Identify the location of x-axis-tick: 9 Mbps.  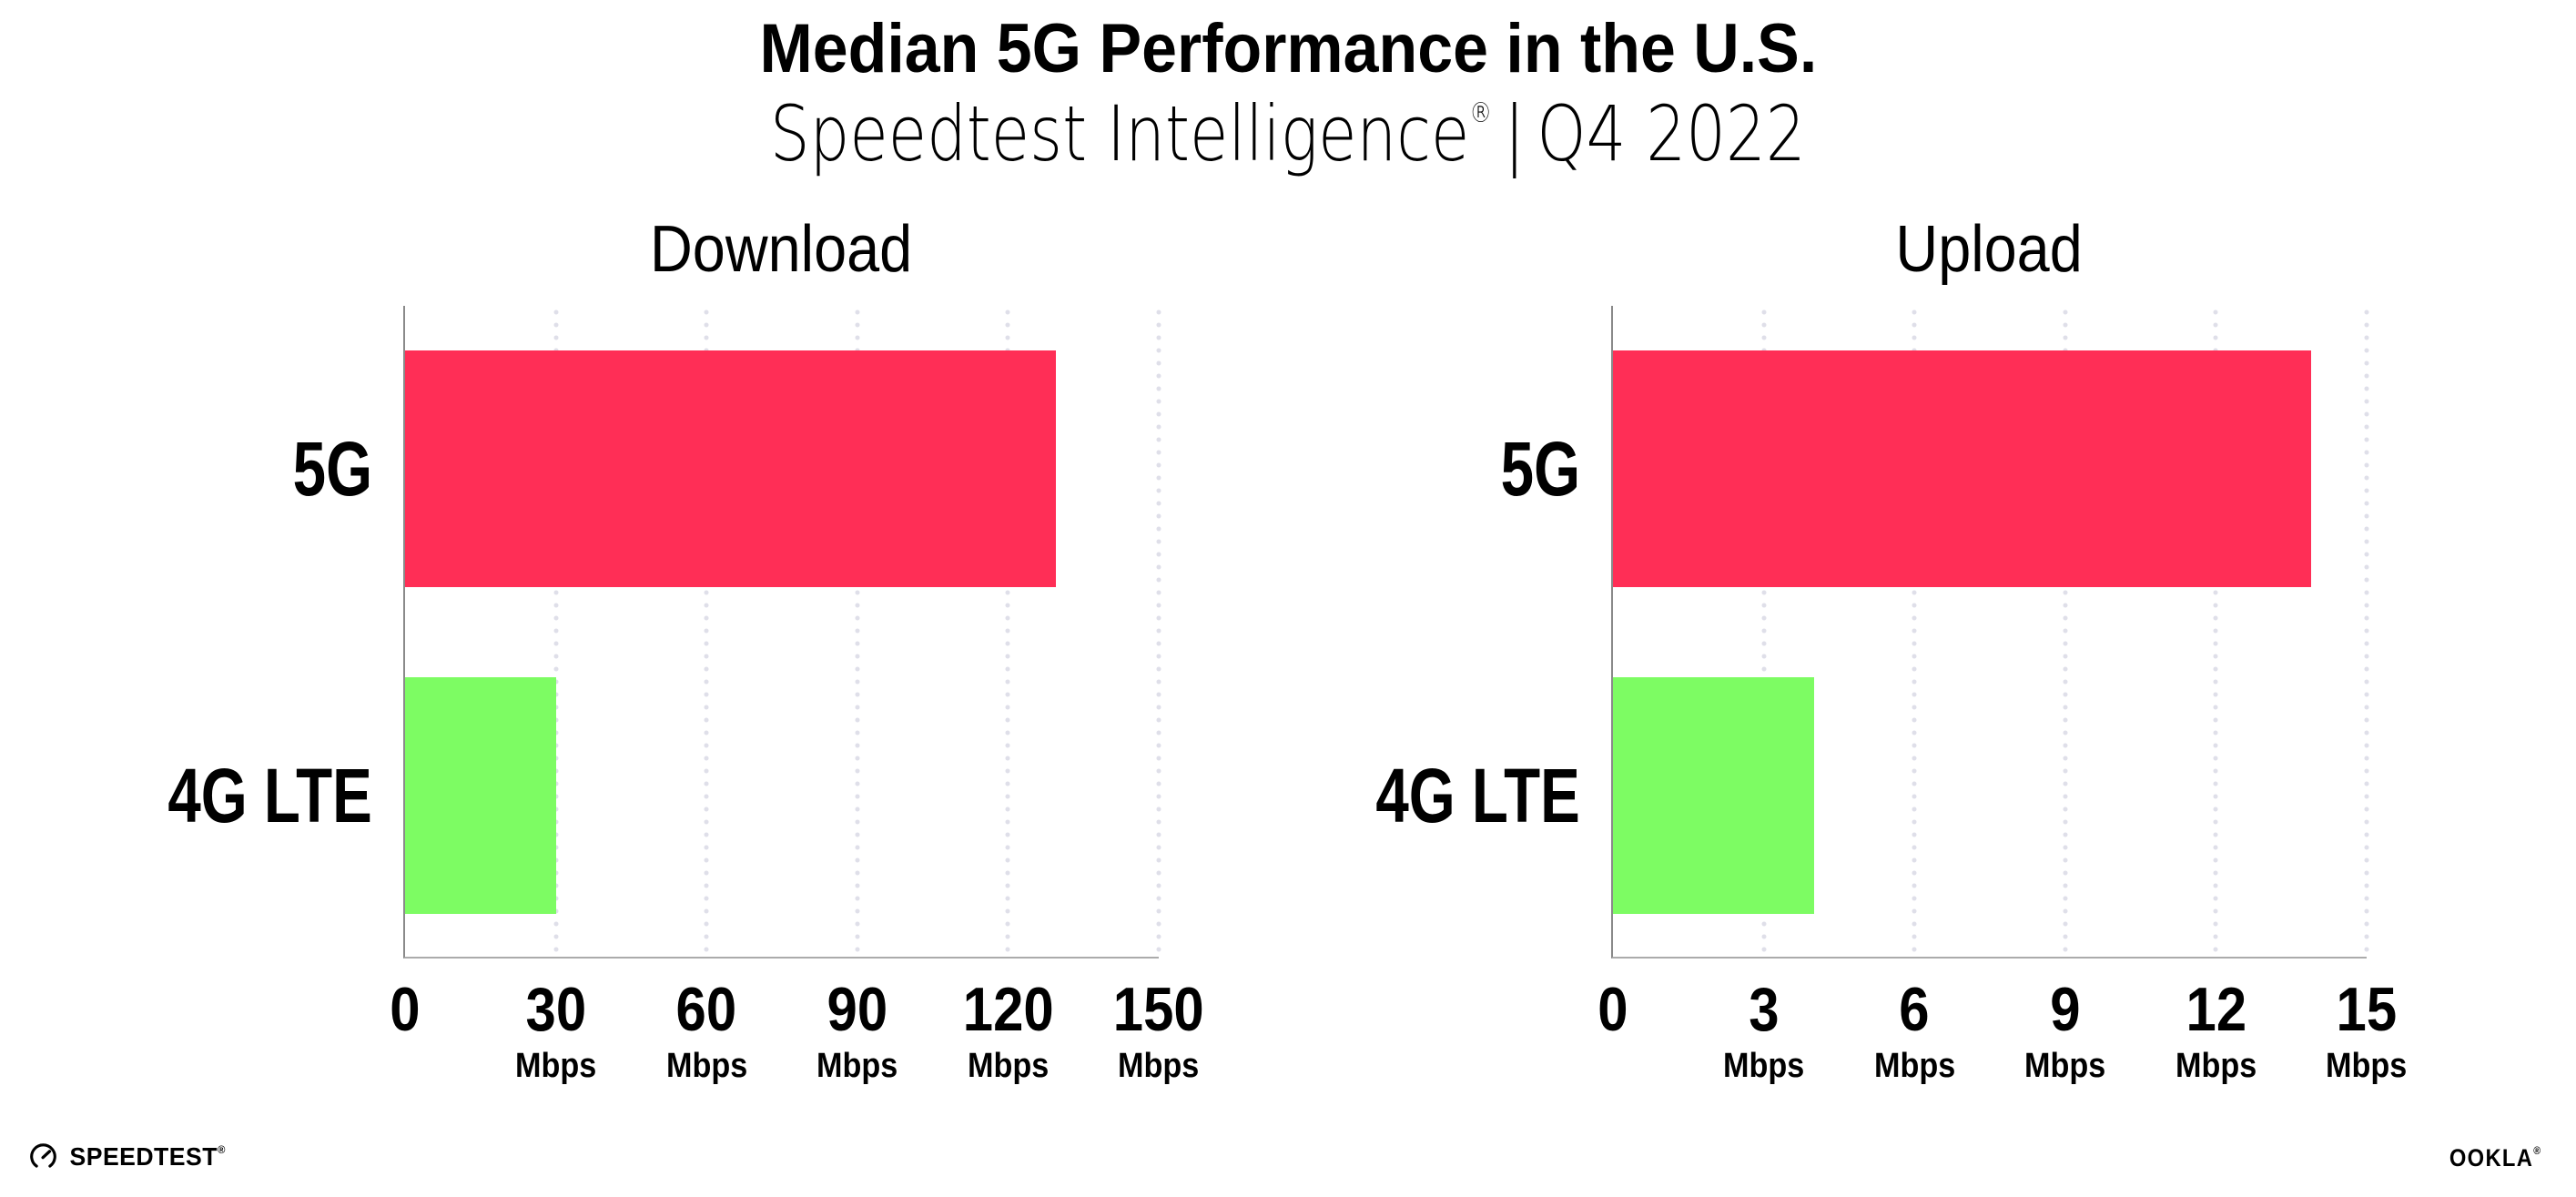
(2065, 1031).